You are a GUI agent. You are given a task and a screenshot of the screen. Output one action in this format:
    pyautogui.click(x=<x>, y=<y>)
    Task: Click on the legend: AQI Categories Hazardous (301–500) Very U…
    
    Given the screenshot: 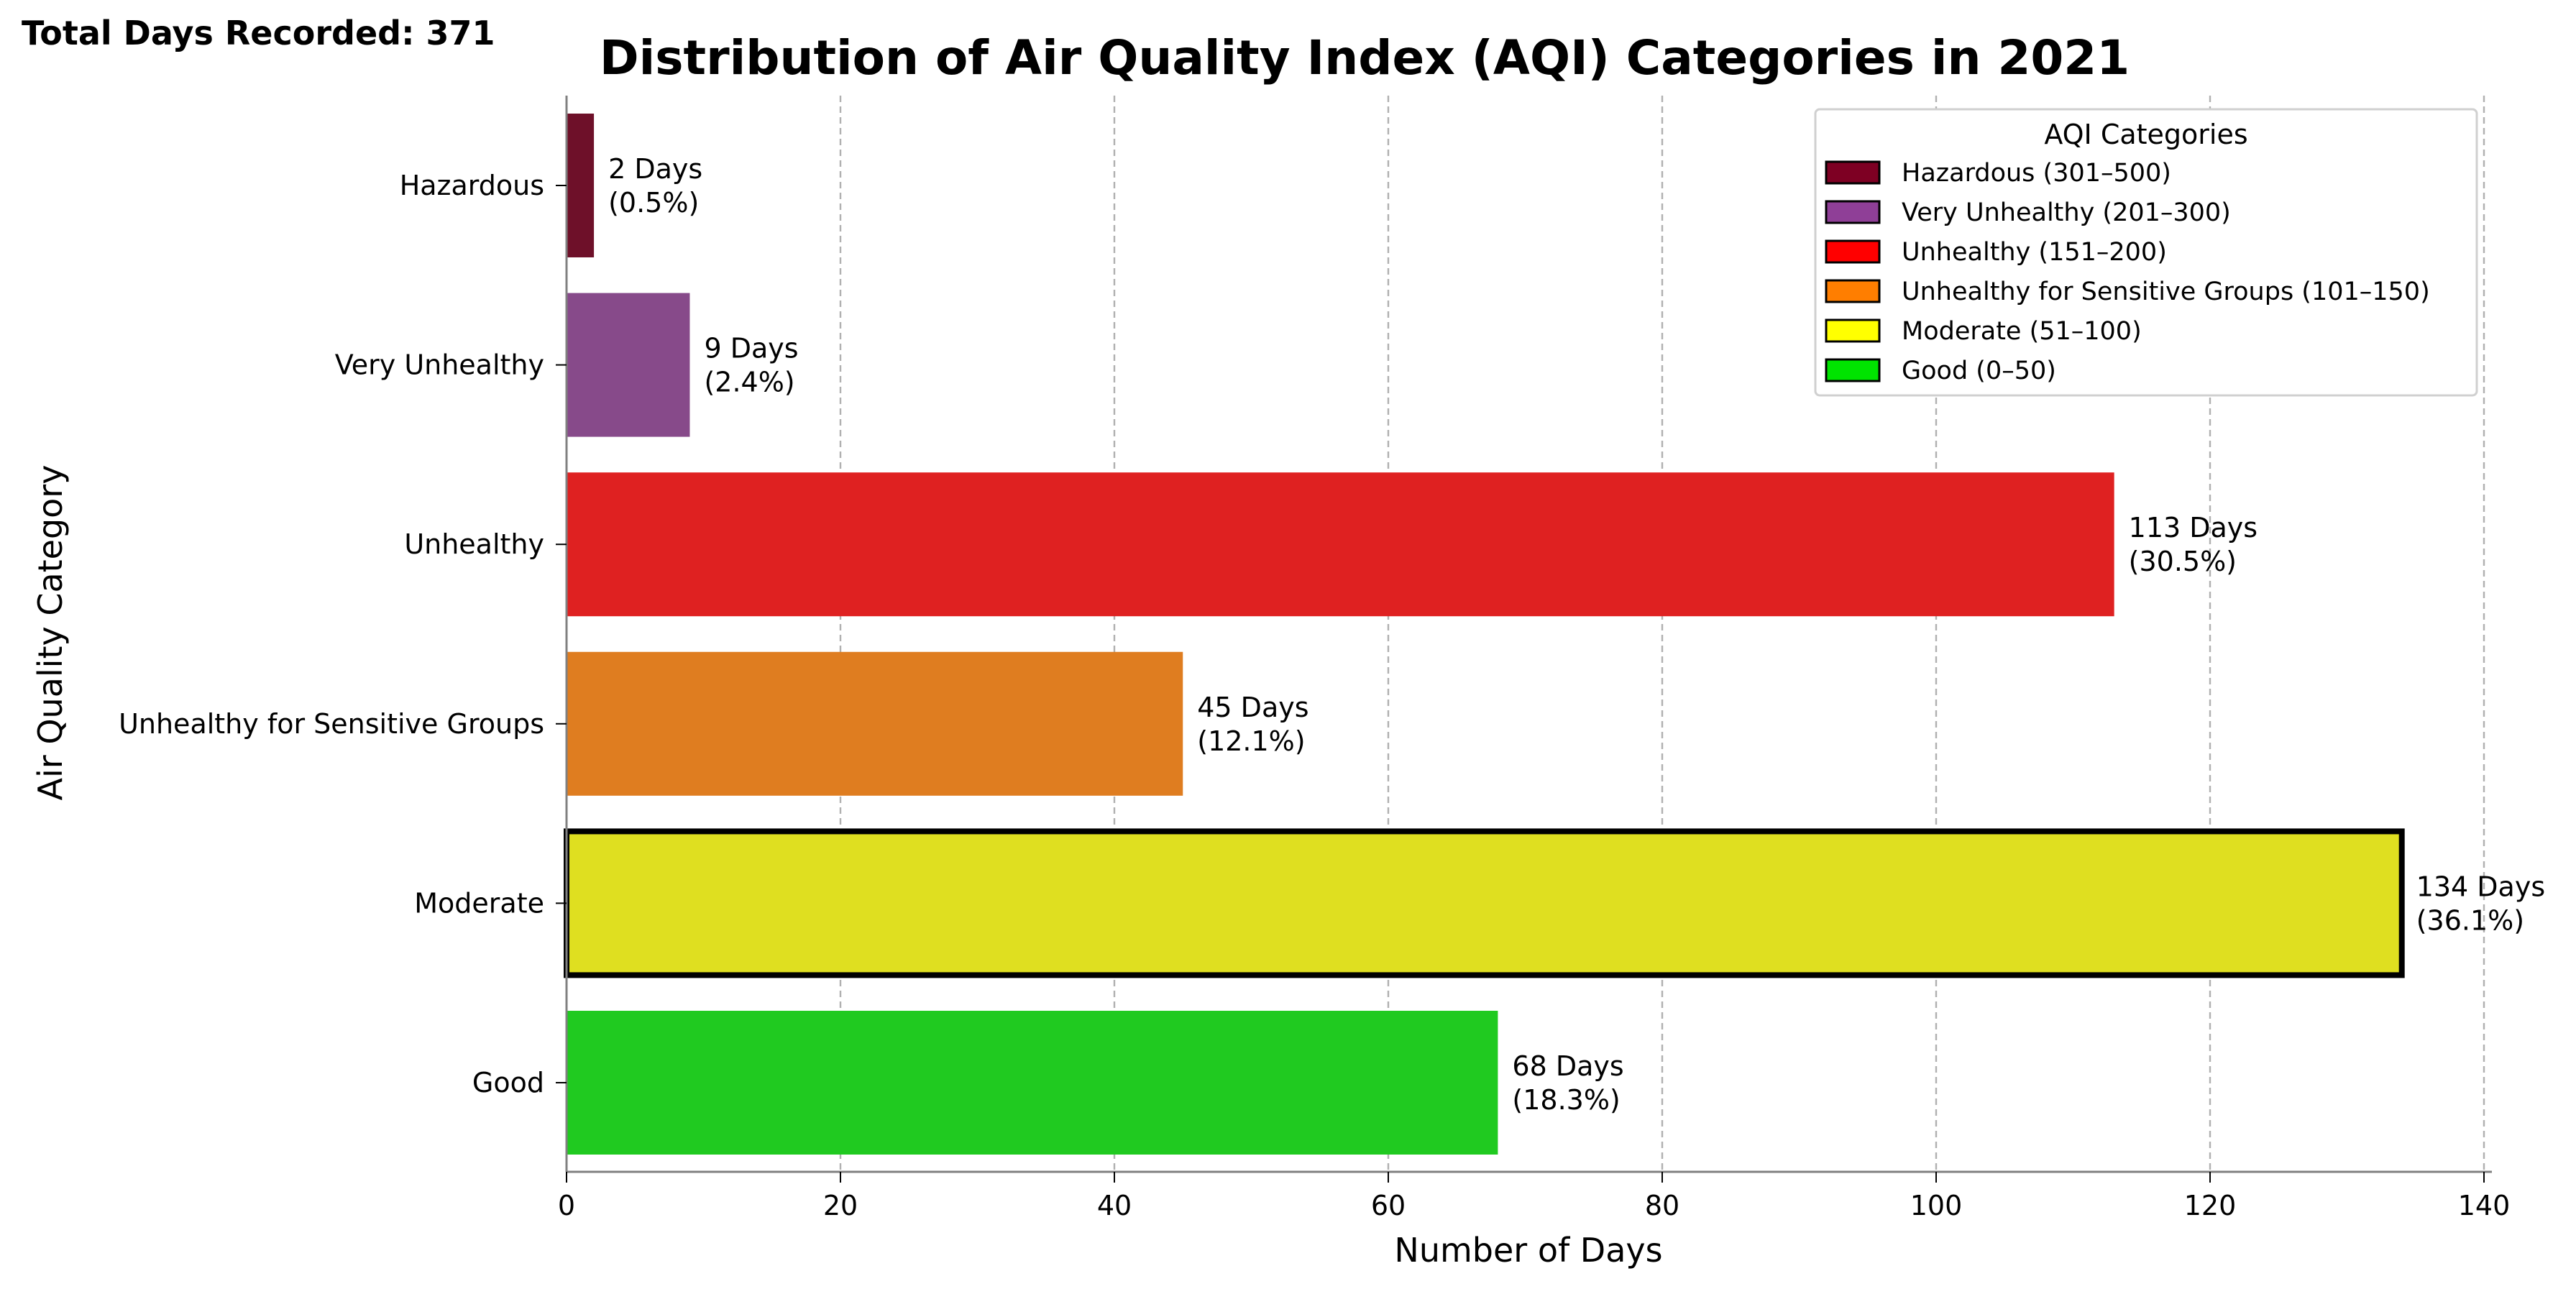 What is the action you would take?
    pyautogui.click(x=2146, y=252)
    